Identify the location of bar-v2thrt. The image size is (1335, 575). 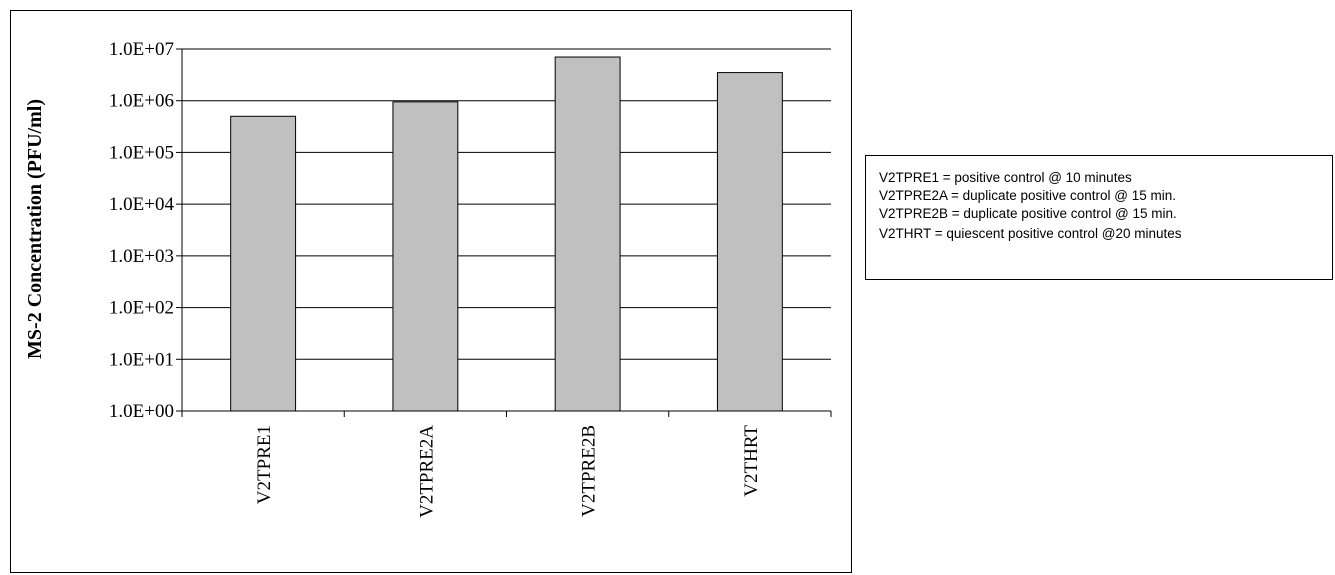
(749, 242).